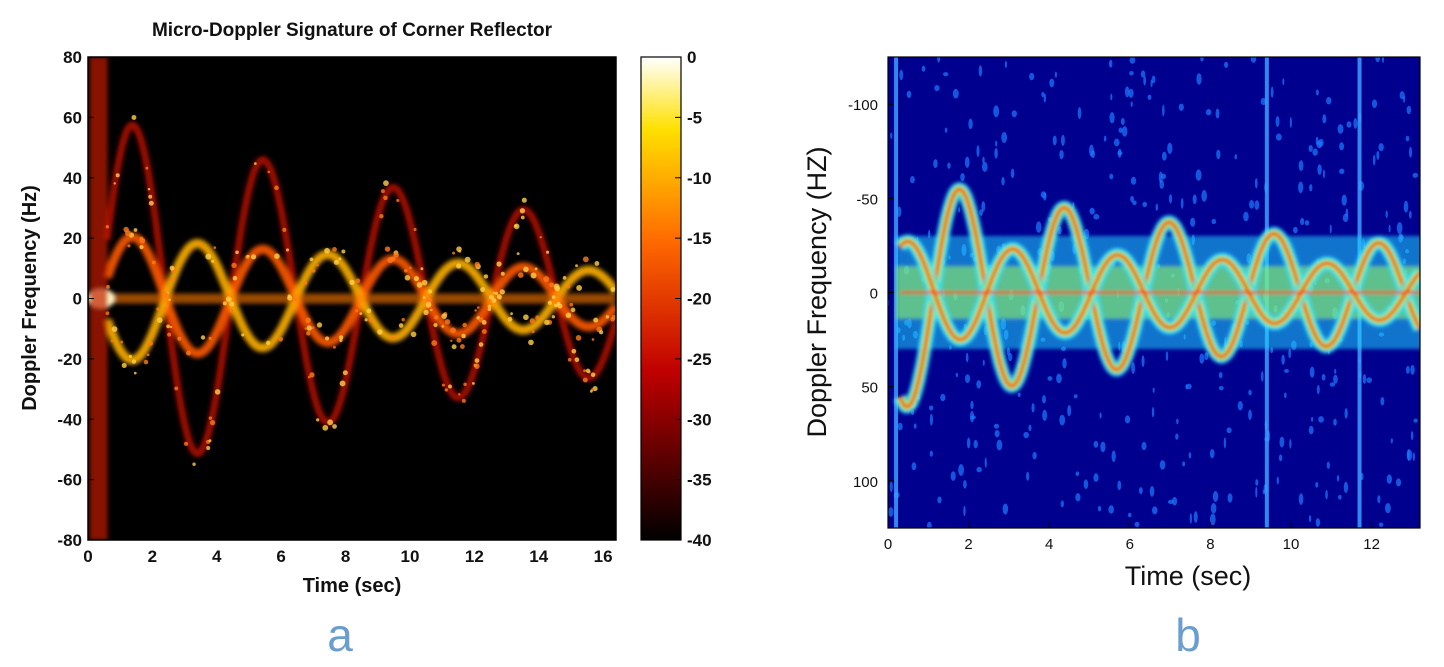  What do you see at coordinates (69, 419) in the screenshot?
I see `chart-a-ytick-label: -40` at bounding box center [69, 419].